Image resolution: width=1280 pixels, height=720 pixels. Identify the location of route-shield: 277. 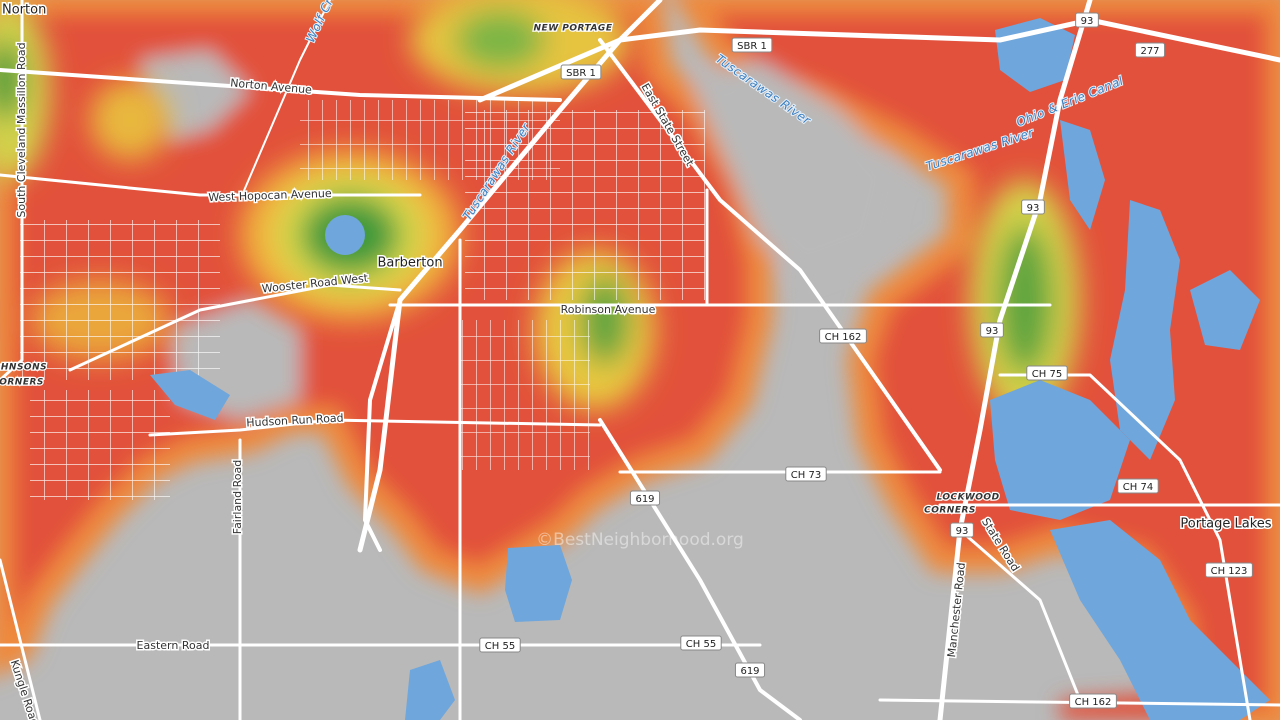
(1150, 50).